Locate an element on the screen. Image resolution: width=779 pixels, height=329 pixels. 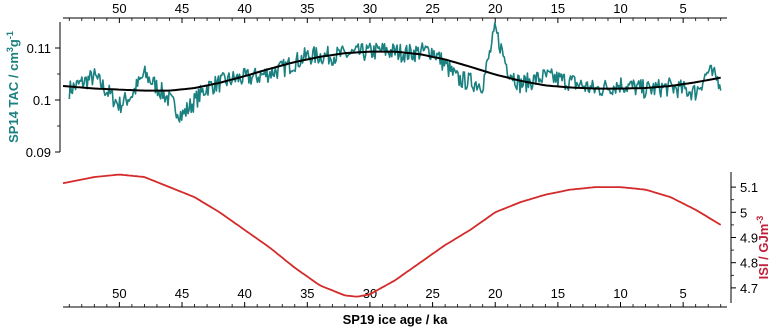
bottom-y-tick-label: 4.7 is located at coordinates (749, 288).